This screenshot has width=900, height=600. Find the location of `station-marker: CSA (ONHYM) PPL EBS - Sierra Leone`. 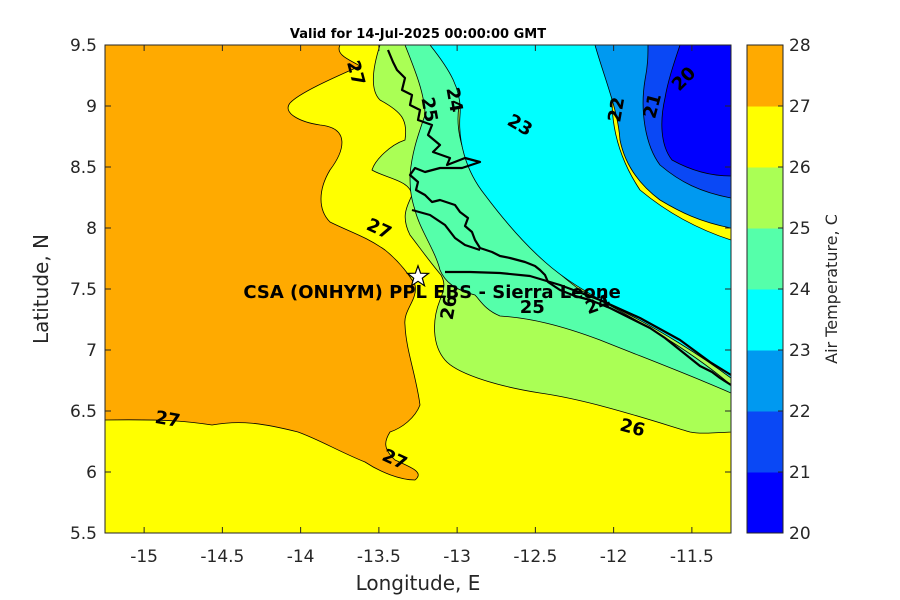

station-marker: CSA (ONHYM) PPL EBS - Sierra Leone is located at coordinates (432, 283).